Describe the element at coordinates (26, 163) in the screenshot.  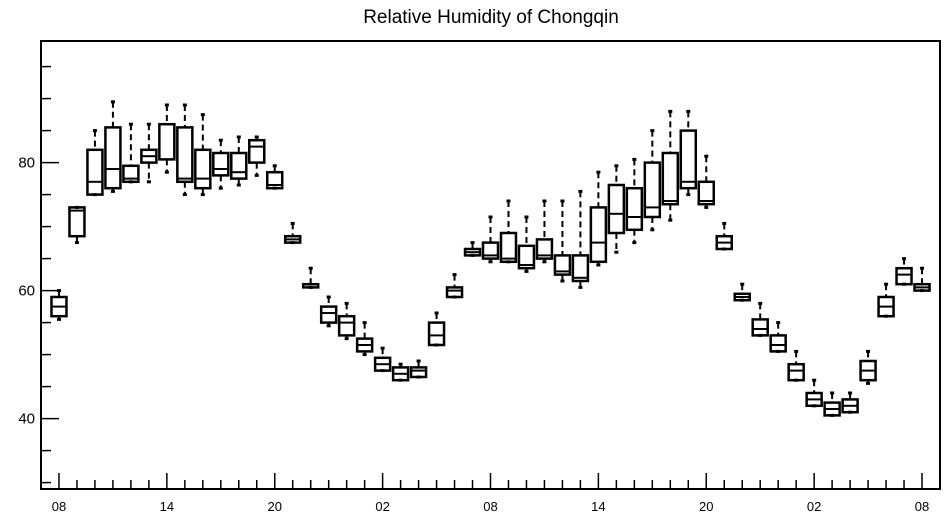
I see `y-tick-label: 80` at that location.